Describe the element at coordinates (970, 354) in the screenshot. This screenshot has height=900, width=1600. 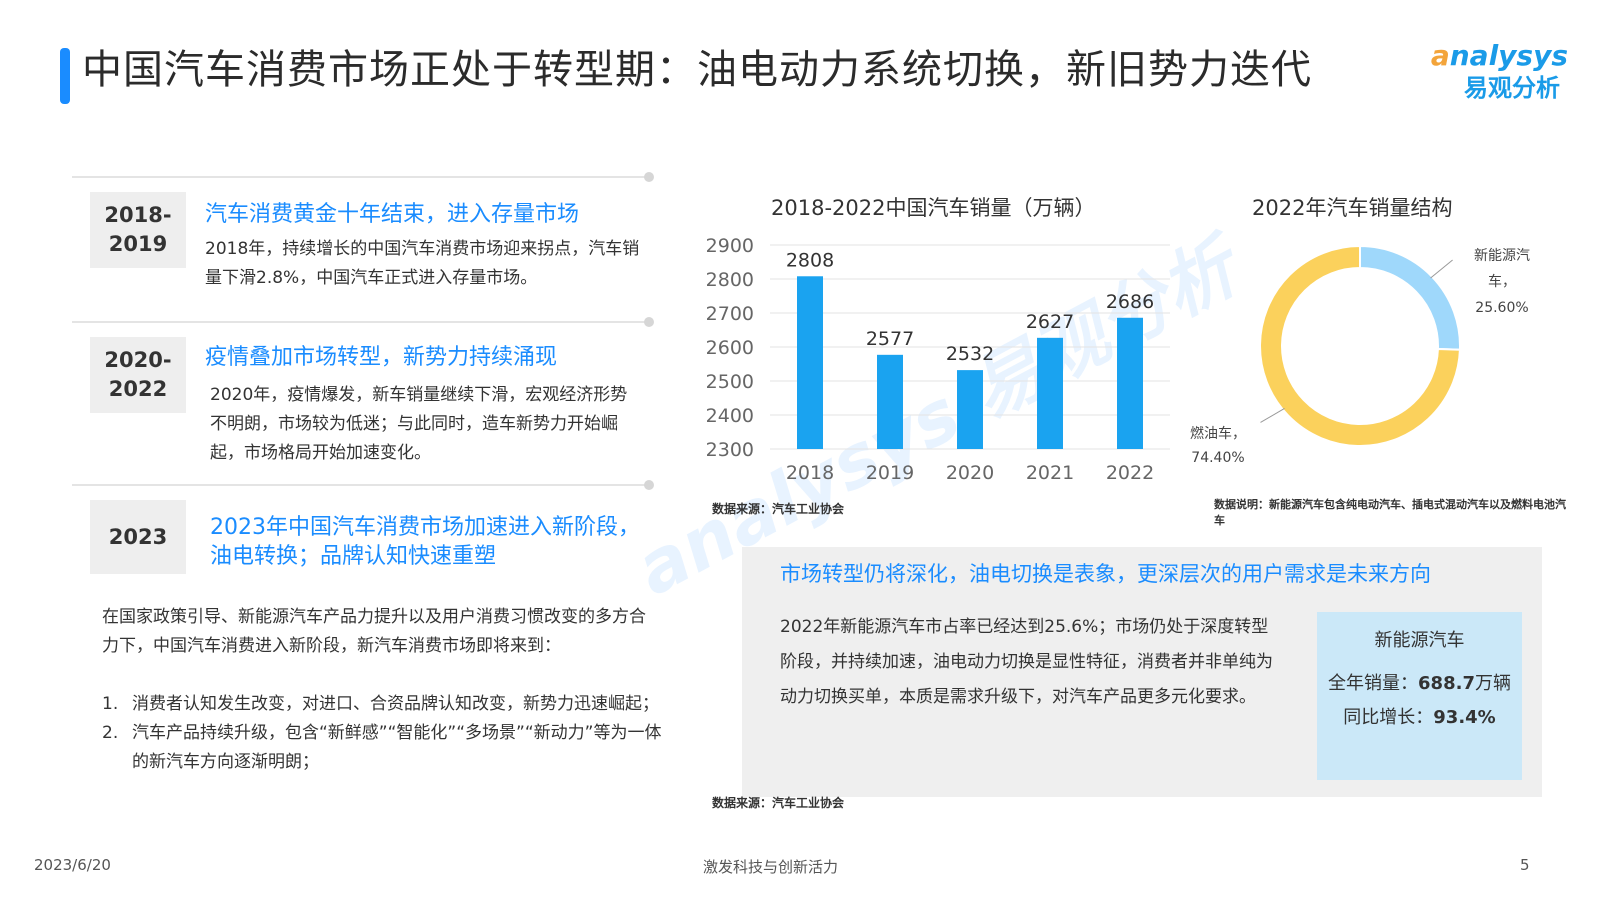
I see `bar-value-label: 2532` at that location.